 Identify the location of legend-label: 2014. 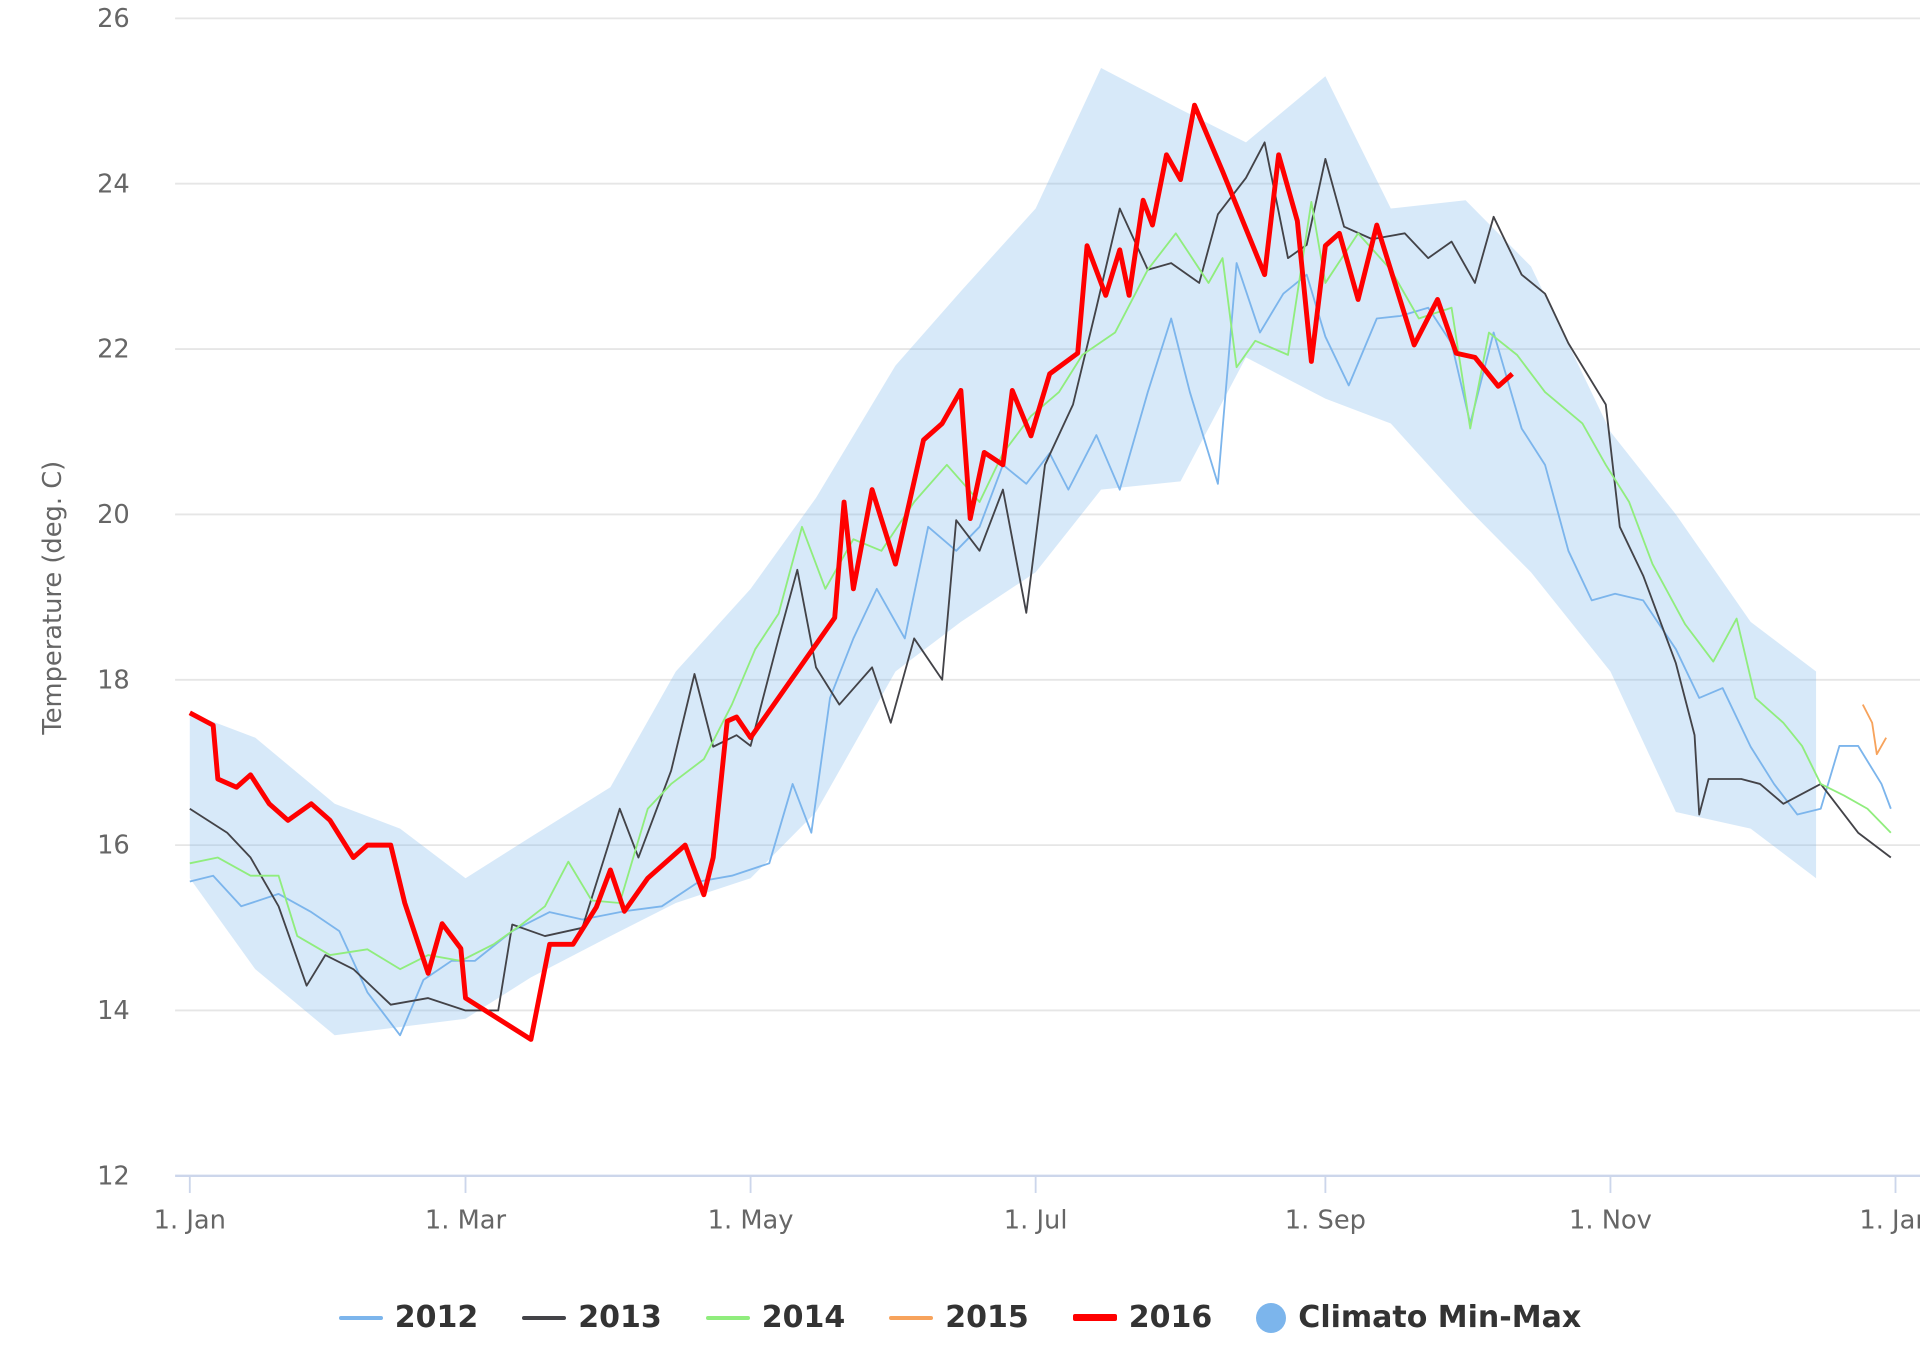
(803, 1317).